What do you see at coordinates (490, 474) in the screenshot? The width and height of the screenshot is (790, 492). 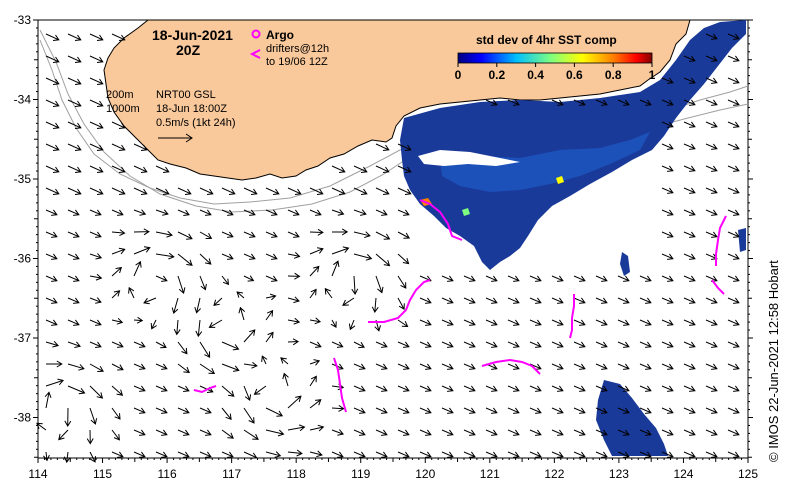 I see `x-tick-label: 121` at bounding box center [490, 474].